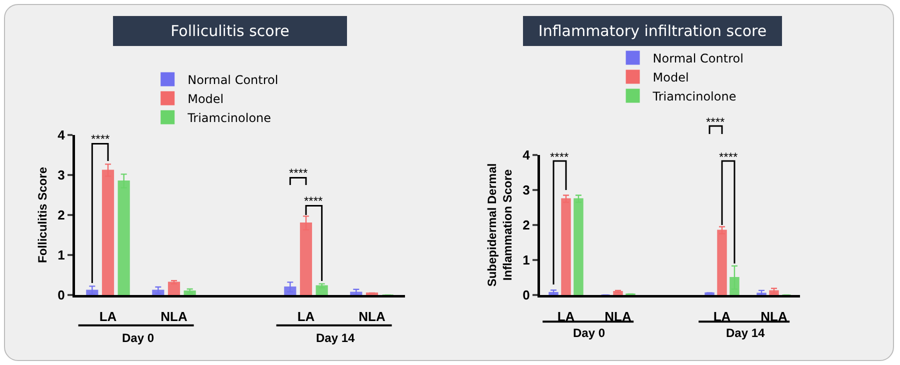 The height and width of the screenshot is (365, 900). I want to click on y-axis-title: Folliculitis Score, so click(43, 215).